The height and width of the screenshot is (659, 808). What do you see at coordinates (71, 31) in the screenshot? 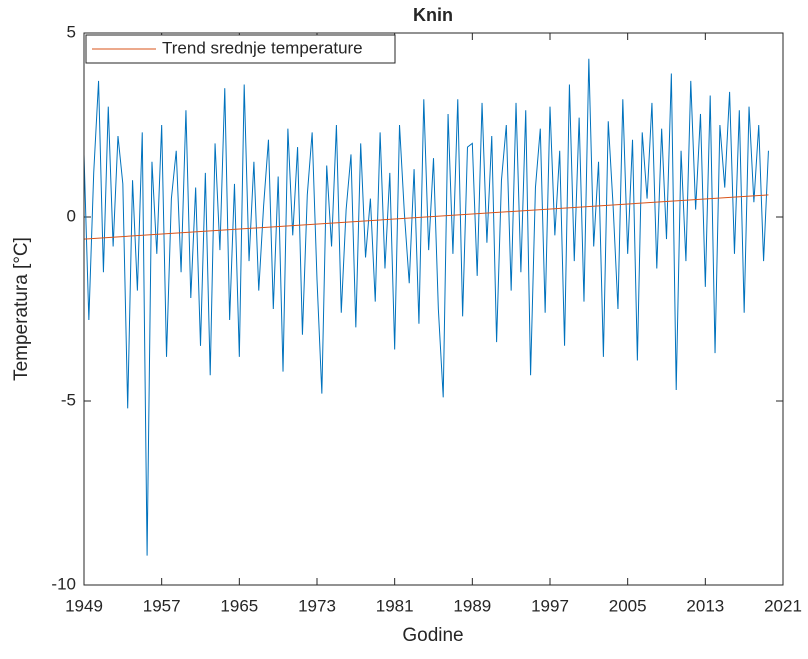
I see `y-tick-label: 5` at bounding box center [71, 31].